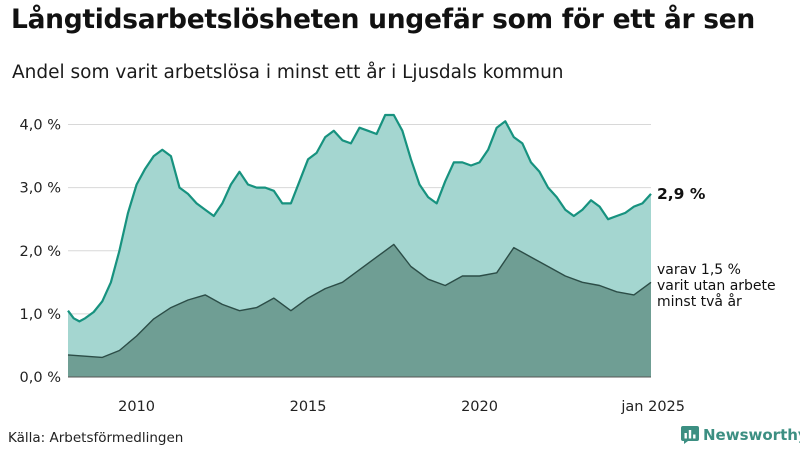 This screenshot has height=450, width=800. I want to click on longterm-end-label-line: varit utan arbete, so click(716, 286).